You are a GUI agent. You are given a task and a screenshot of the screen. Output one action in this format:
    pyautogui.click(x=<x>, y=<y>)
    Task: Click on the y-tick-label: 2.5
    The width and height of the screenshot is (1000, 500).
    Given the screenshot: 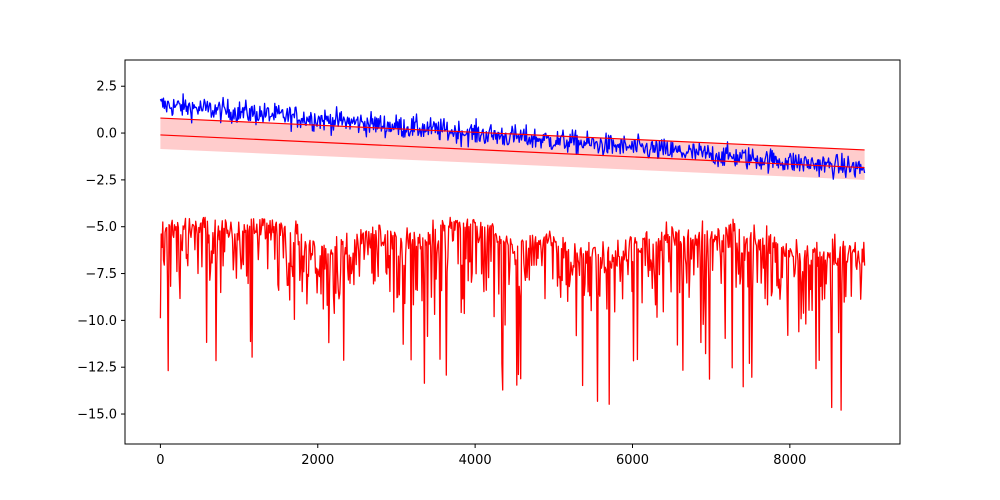 What is the action you would take?
    pyautogui.click(x=106, y=87)
    